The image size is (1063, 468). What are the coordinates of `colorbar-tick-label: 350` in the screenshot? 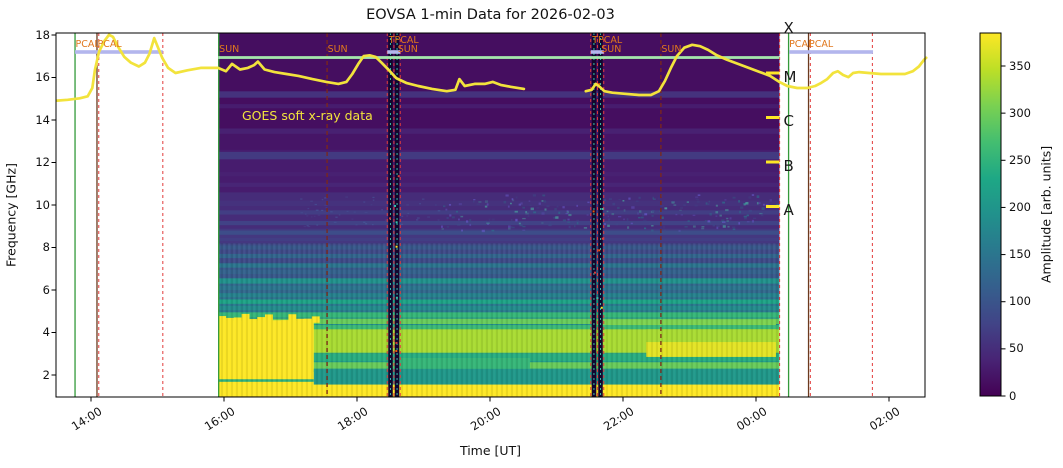 It's located at (1020, 65).